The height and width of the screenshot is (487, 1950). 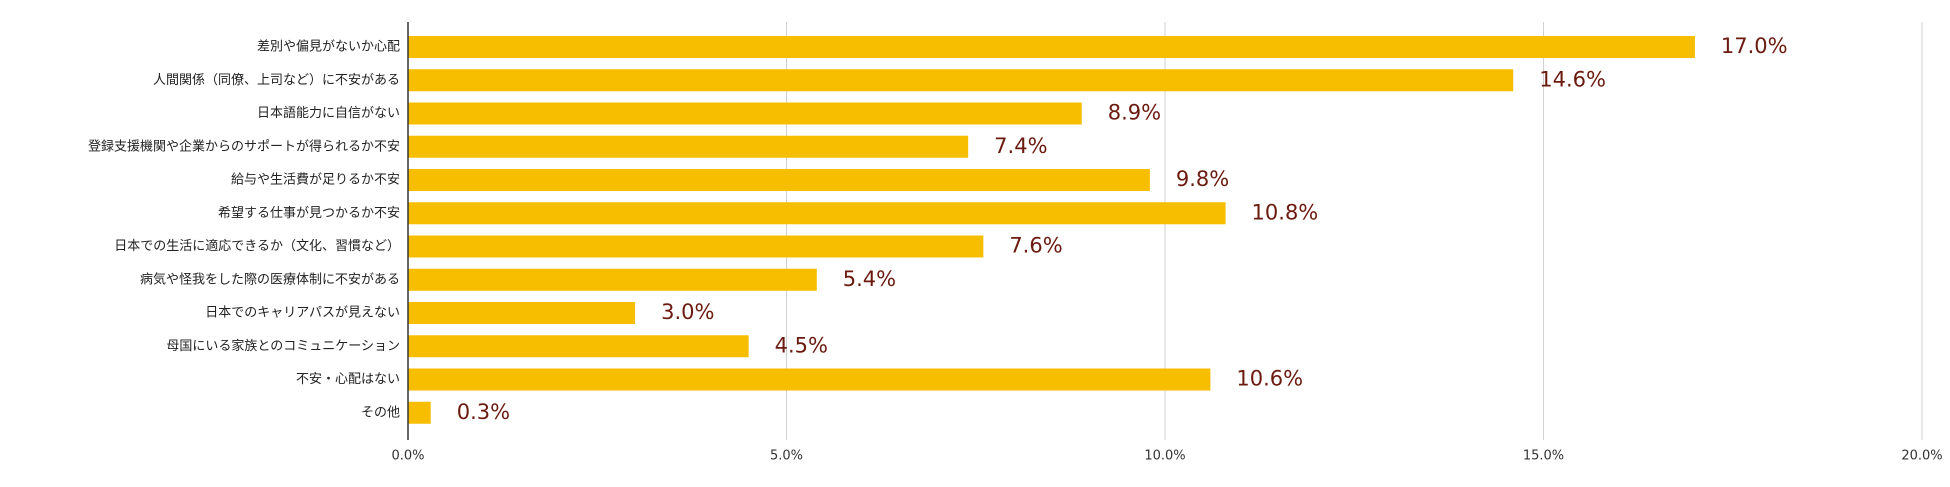 What do you see at coordinates (270, 279) in the screenshot?
I see `category-label: 病気や怪我をした際の医療体制に不安がある` at bounding box center [270, 279].